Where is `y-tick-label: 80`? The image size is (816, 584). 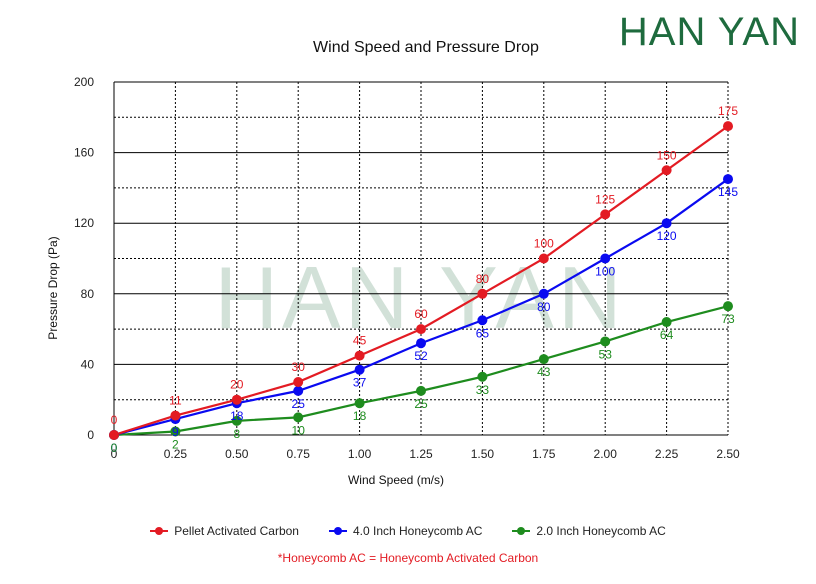 y-tick-label: 80 is located at coordinates (88, 294).